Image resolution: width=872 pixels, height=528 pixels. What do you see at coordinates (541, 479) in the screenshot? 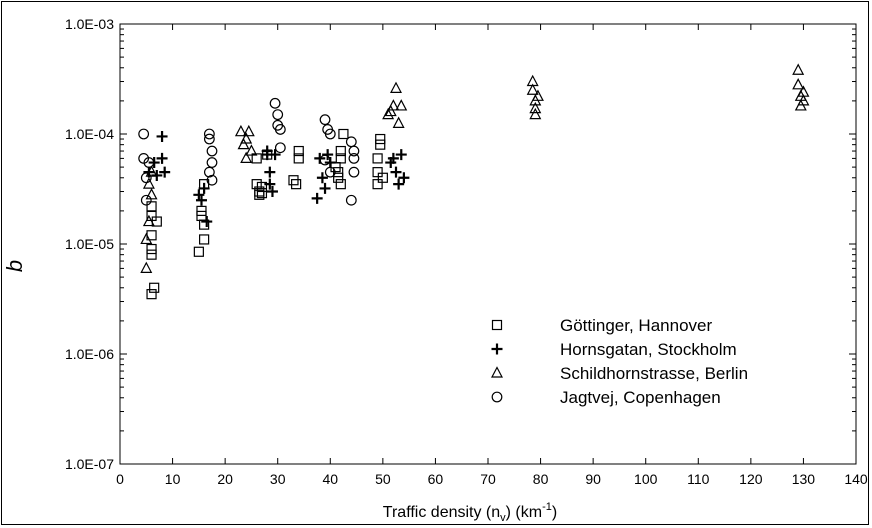
I see `x-tick-label: 80` at bounding box center [541, 479].